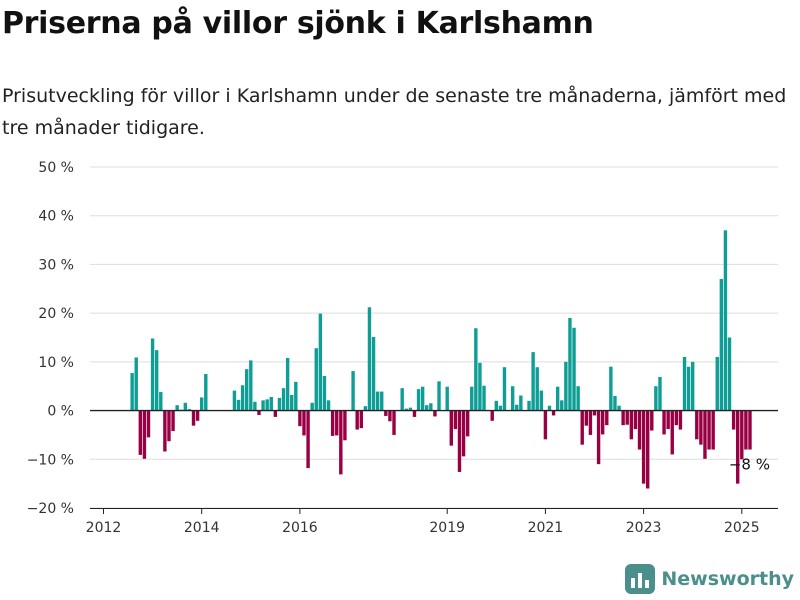 Image resolution: width=800 pixels, height=600 pixels. I want to click on y-tick-label: −10 %, so click(50, 460).